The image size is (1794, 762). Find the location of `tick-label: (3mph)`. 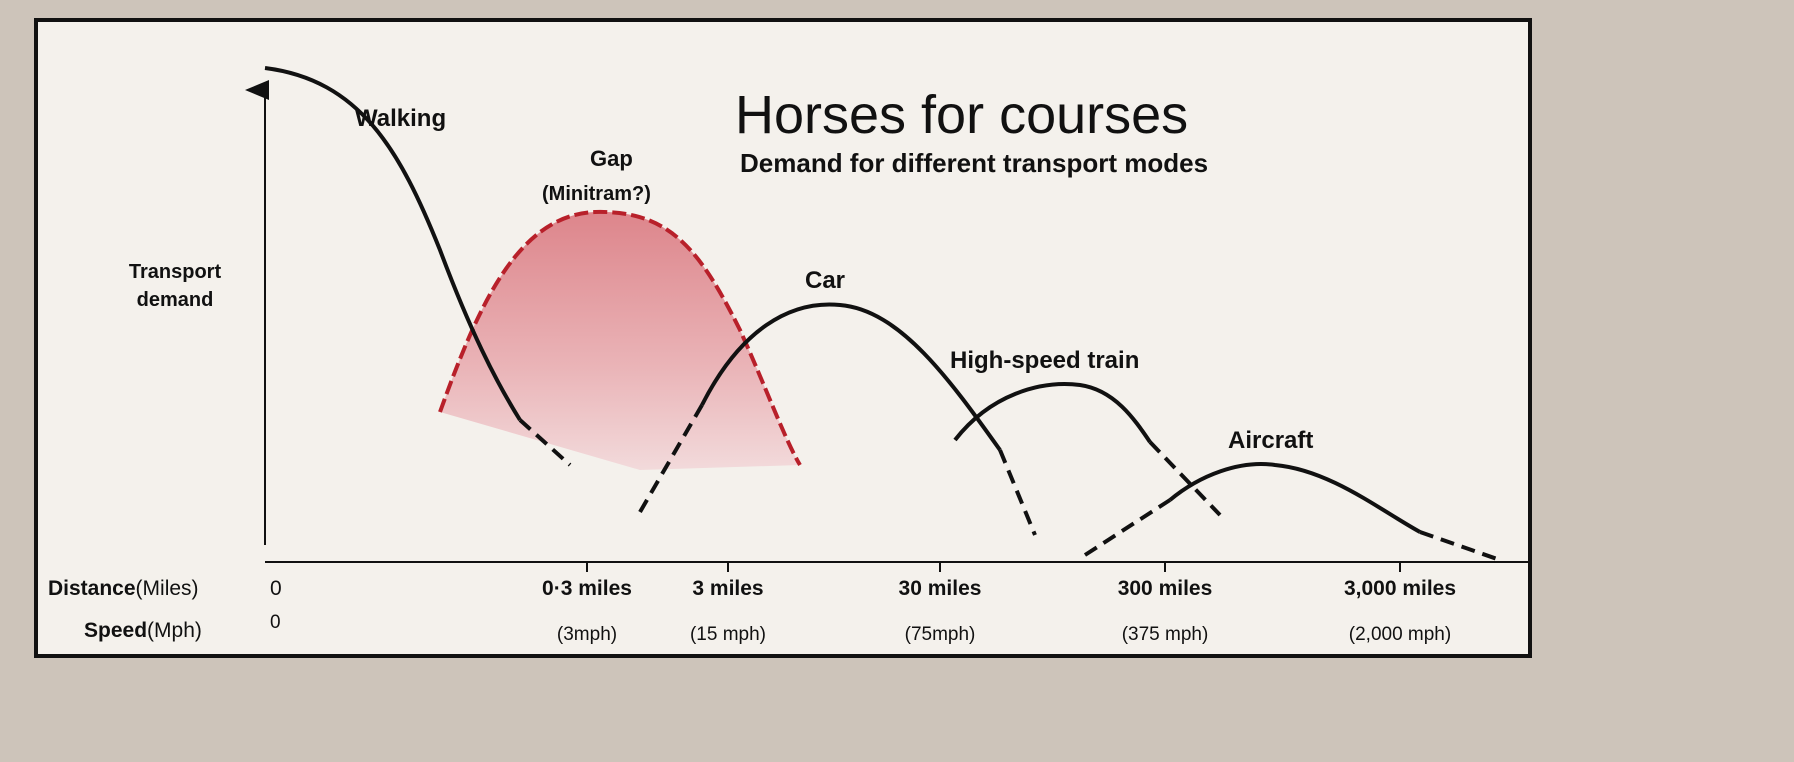

tick-label: (3mph) is located at coordinates (587, 634).